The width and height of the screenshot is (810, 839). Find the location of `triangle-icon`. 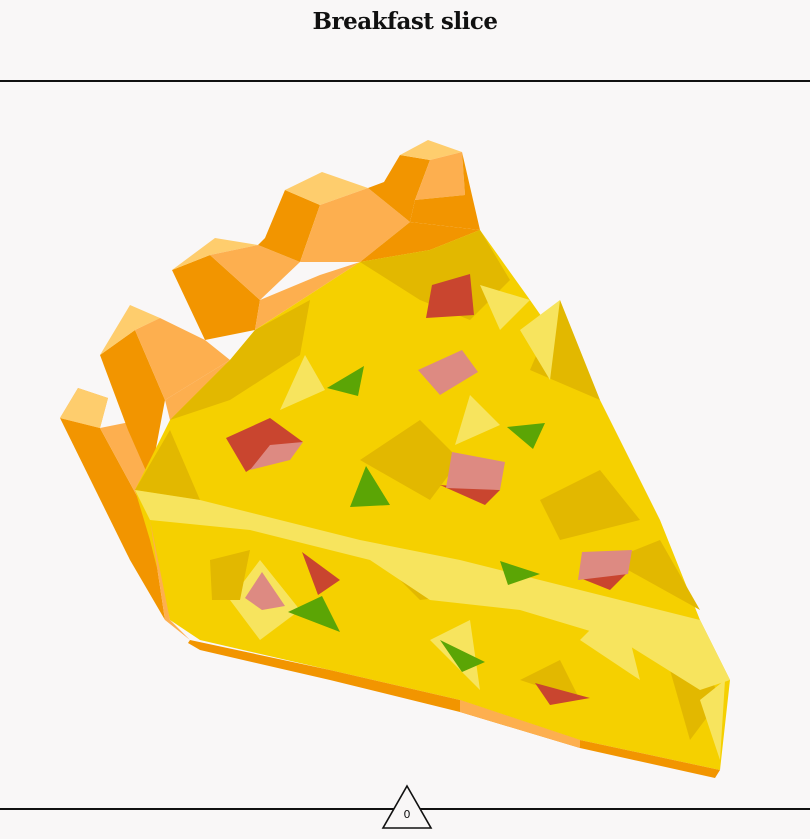

triangle-icon is located at coordinates (407, 806).